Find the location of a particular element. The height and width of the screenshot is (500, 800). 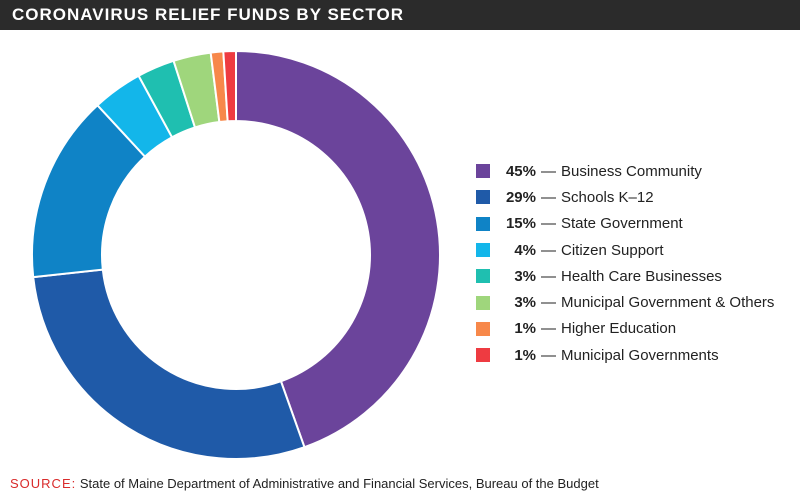

legend-item-business-community: 45% — Business Community is located at coordinates (625, 171).